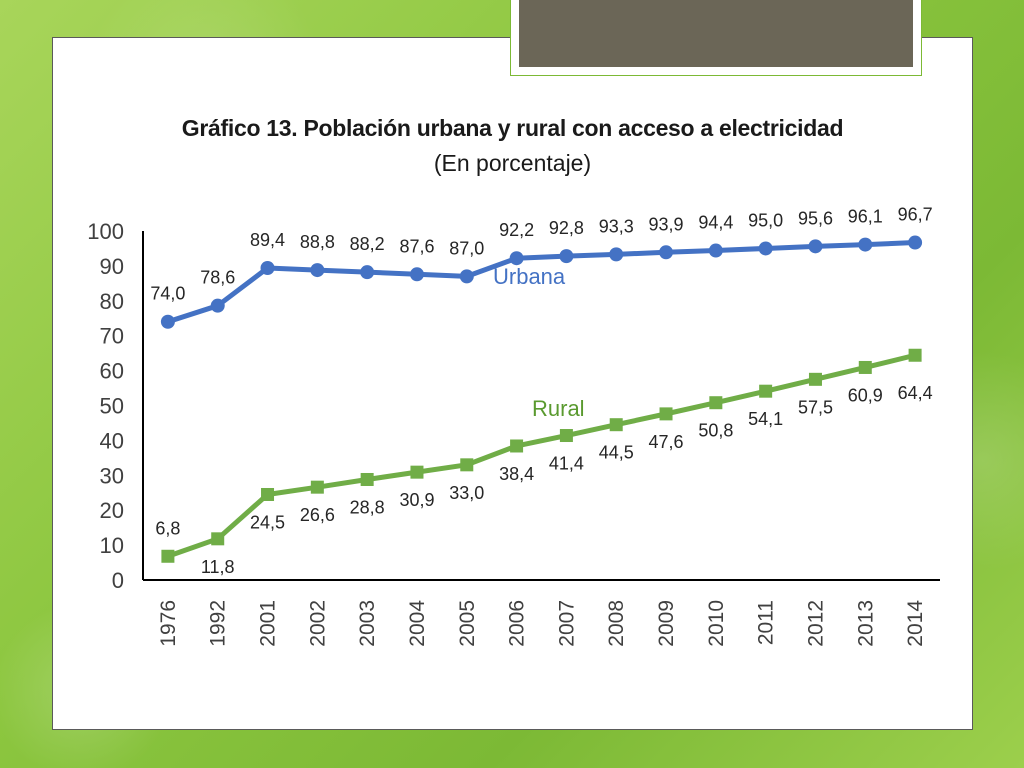  I want to click on urbana-data-label: 93,9, so click(666, 224).